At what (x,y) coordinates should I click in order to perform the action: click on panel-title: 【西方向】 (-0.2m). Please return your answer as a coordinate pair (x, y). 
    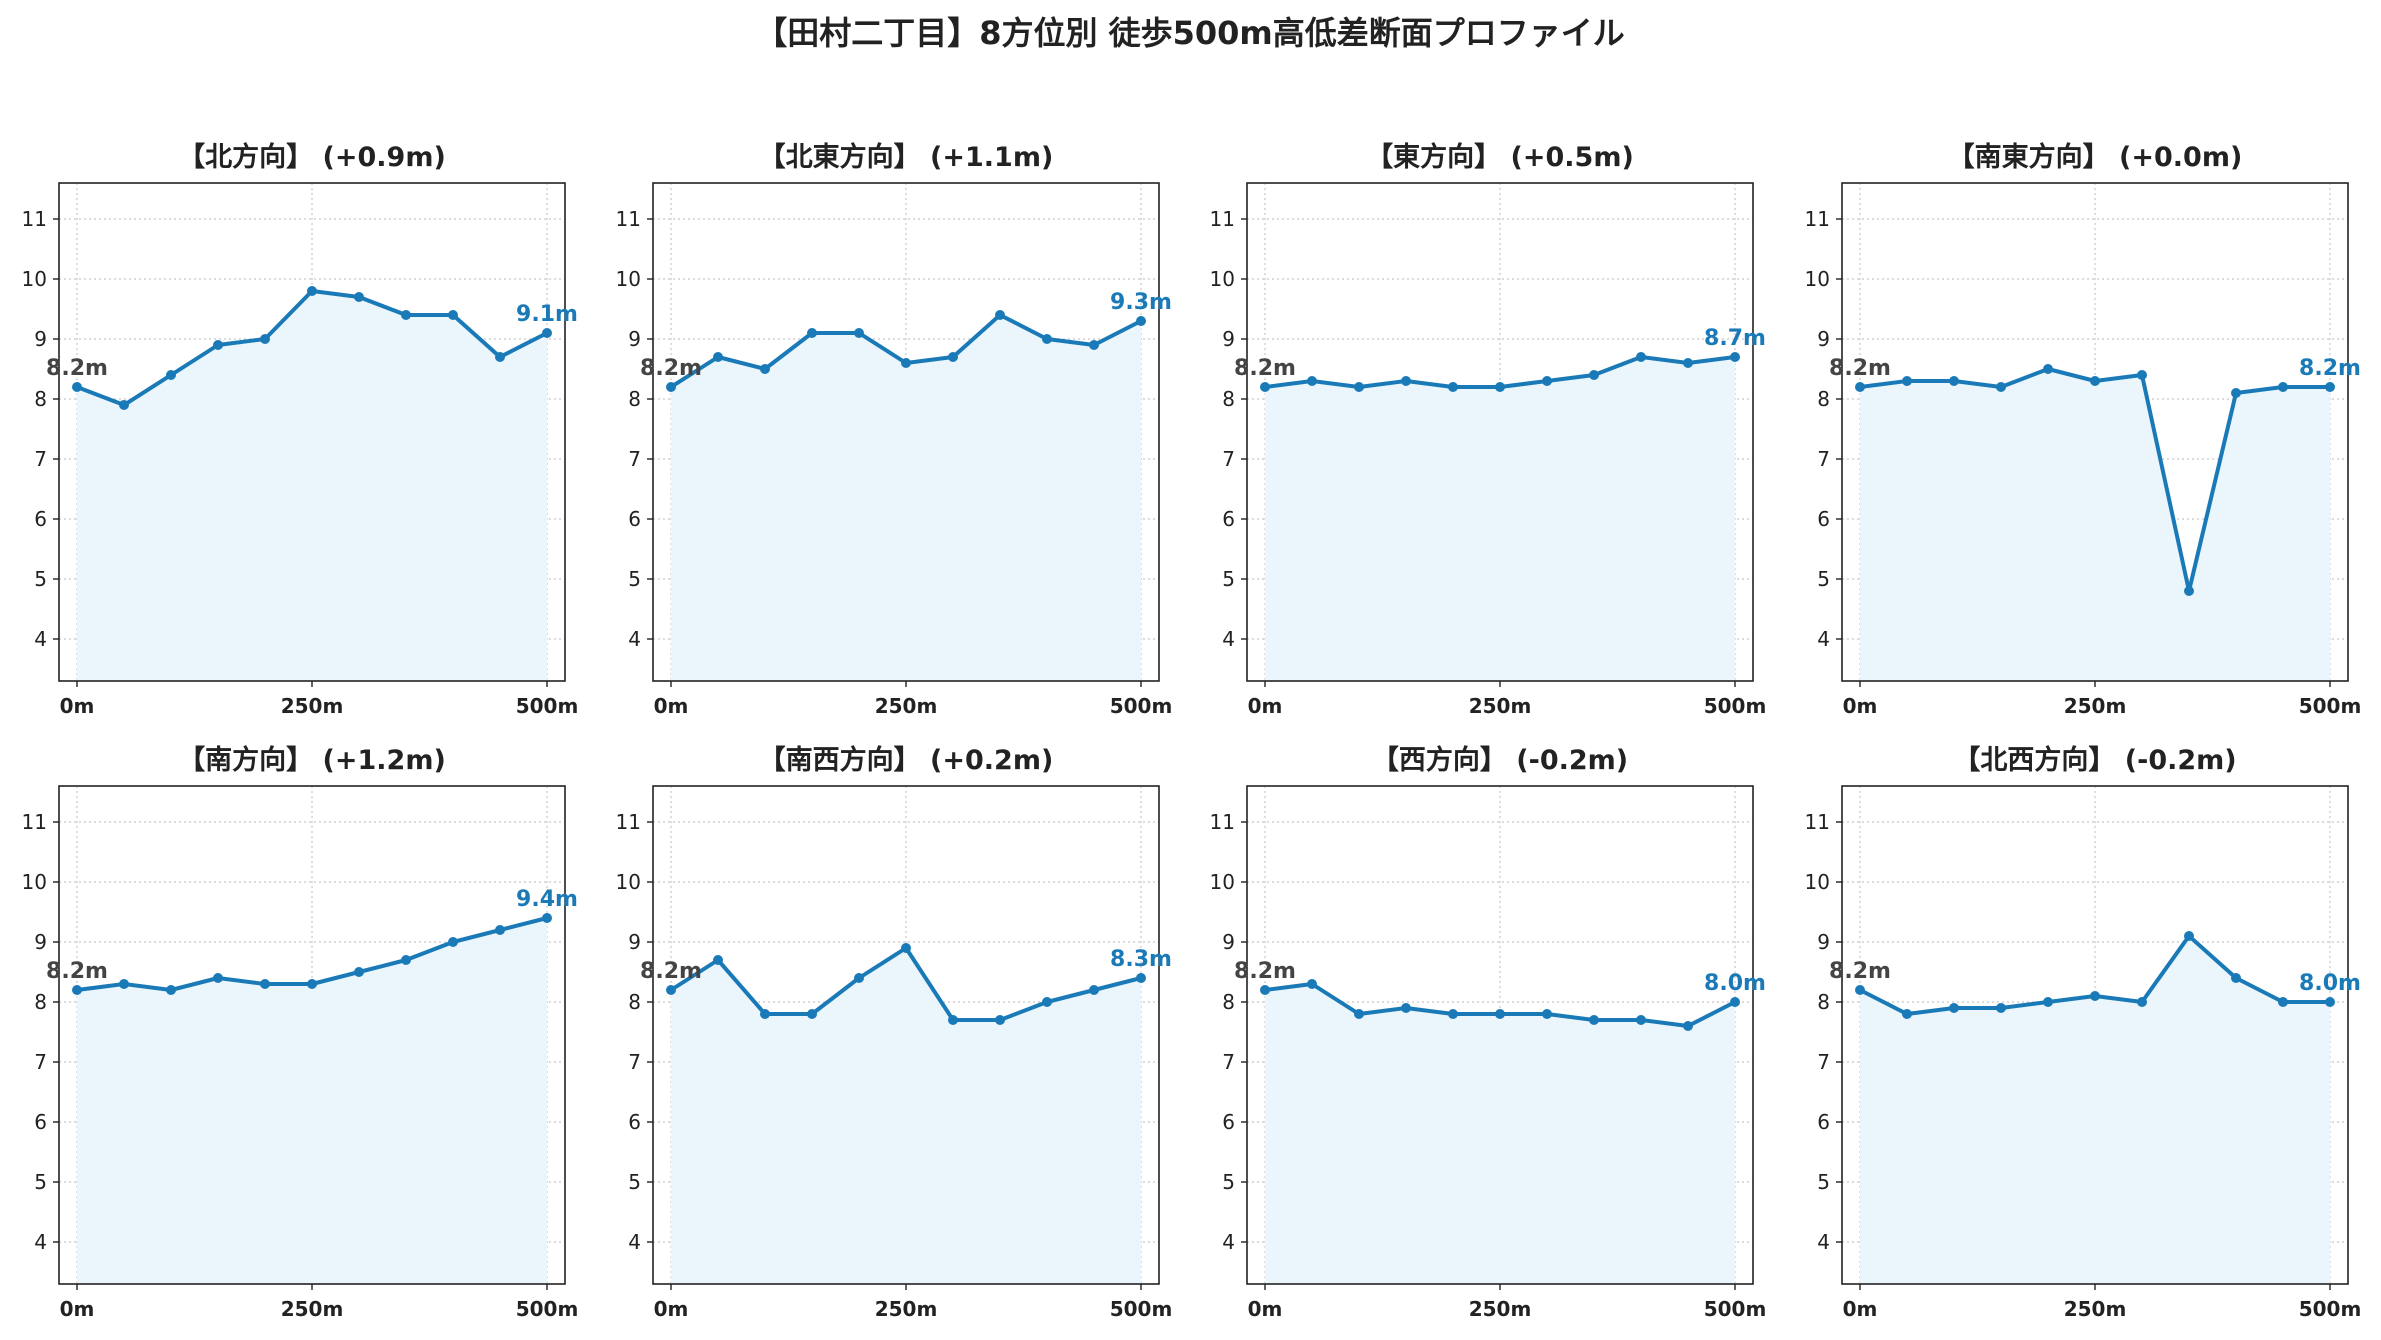
    Looking at the image, I should click on (1500, 760).